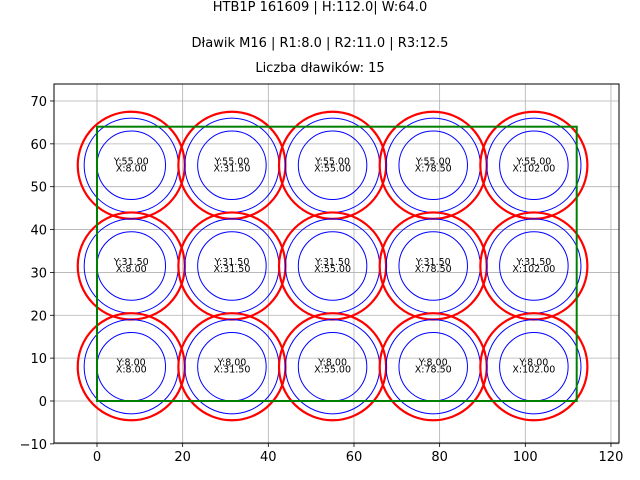 The height and width of the screenshot is (480, 640). What do you see at coordinates (97, 457) in the screenshot?
I see `x-tick-label: 0` at bounding box center [97, 457].